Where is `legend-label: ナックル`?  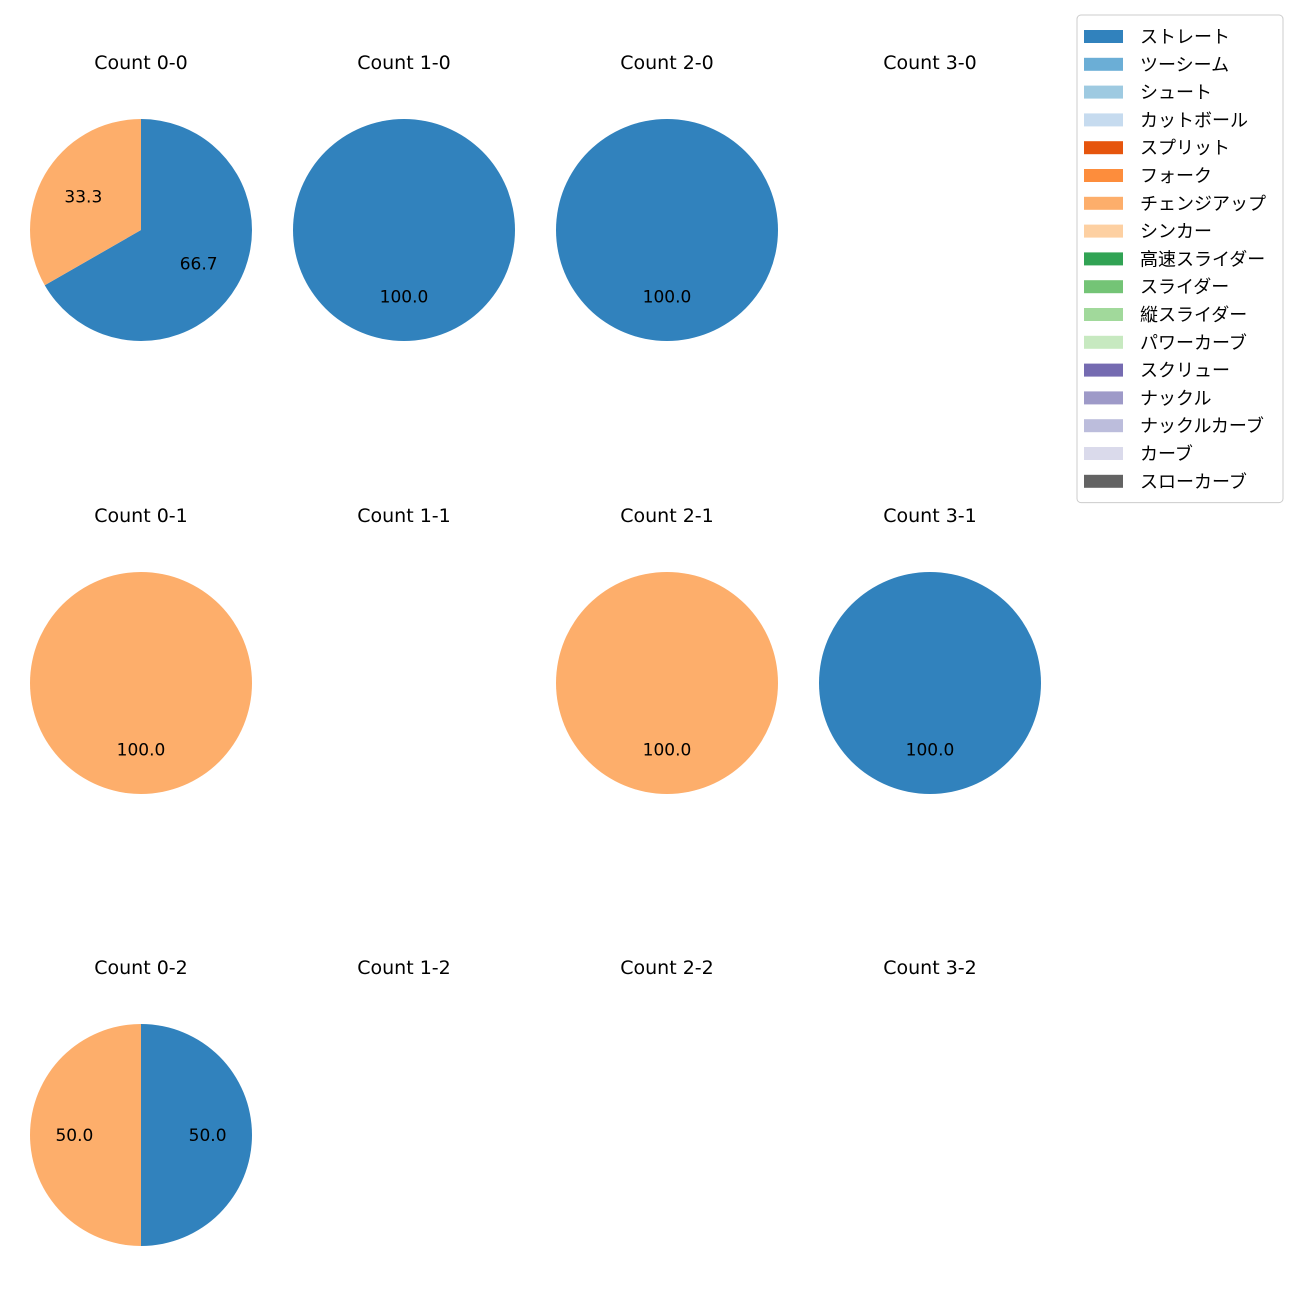
legend-label: ナックル is located at coordinates (1175, 398).